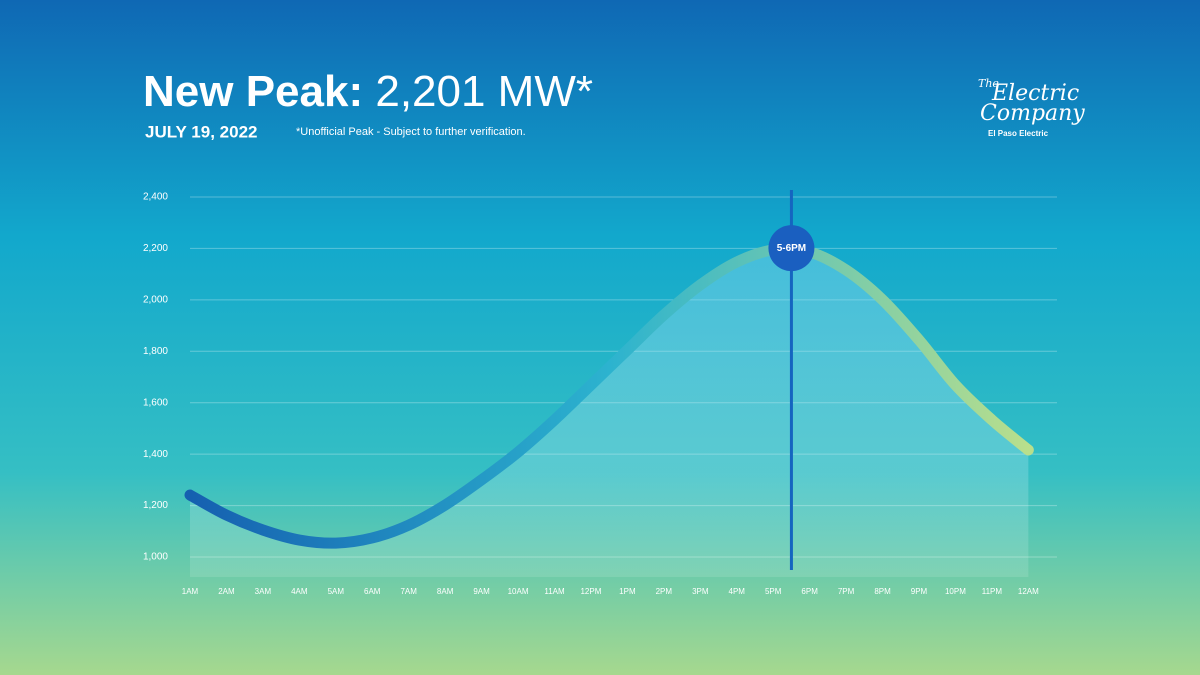  I want to click on title-bold: New Peak:, so click(253, 91).